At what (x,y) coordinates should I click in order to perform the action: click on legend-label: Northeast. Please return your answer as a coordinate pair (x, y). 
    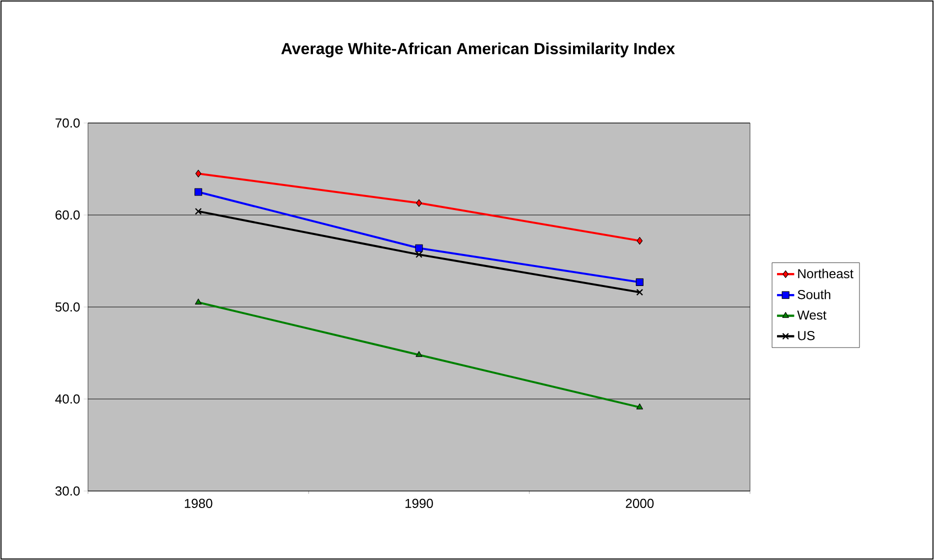
    Looking at the image, I should click on (826, 273).